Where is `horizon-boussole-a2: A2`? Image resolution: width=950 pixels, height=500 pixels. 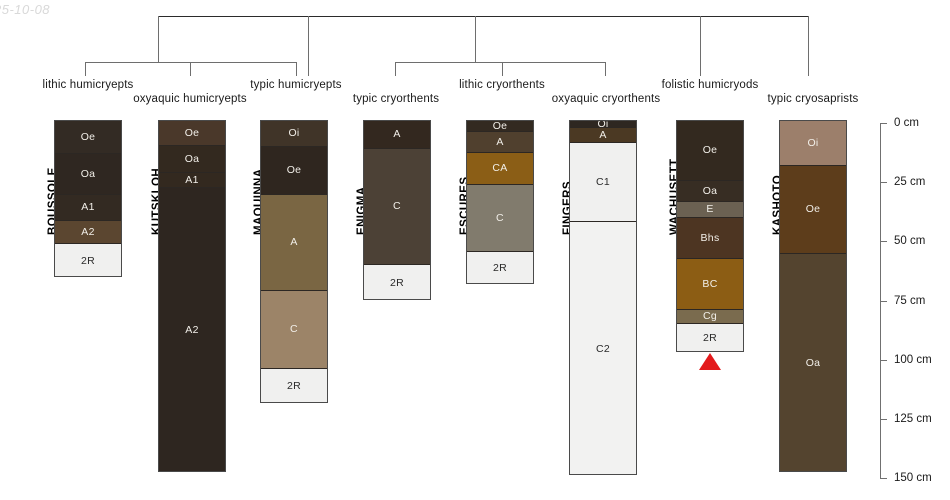
horizon-boussole-a2: A2 is located at coordinates (88, 232).